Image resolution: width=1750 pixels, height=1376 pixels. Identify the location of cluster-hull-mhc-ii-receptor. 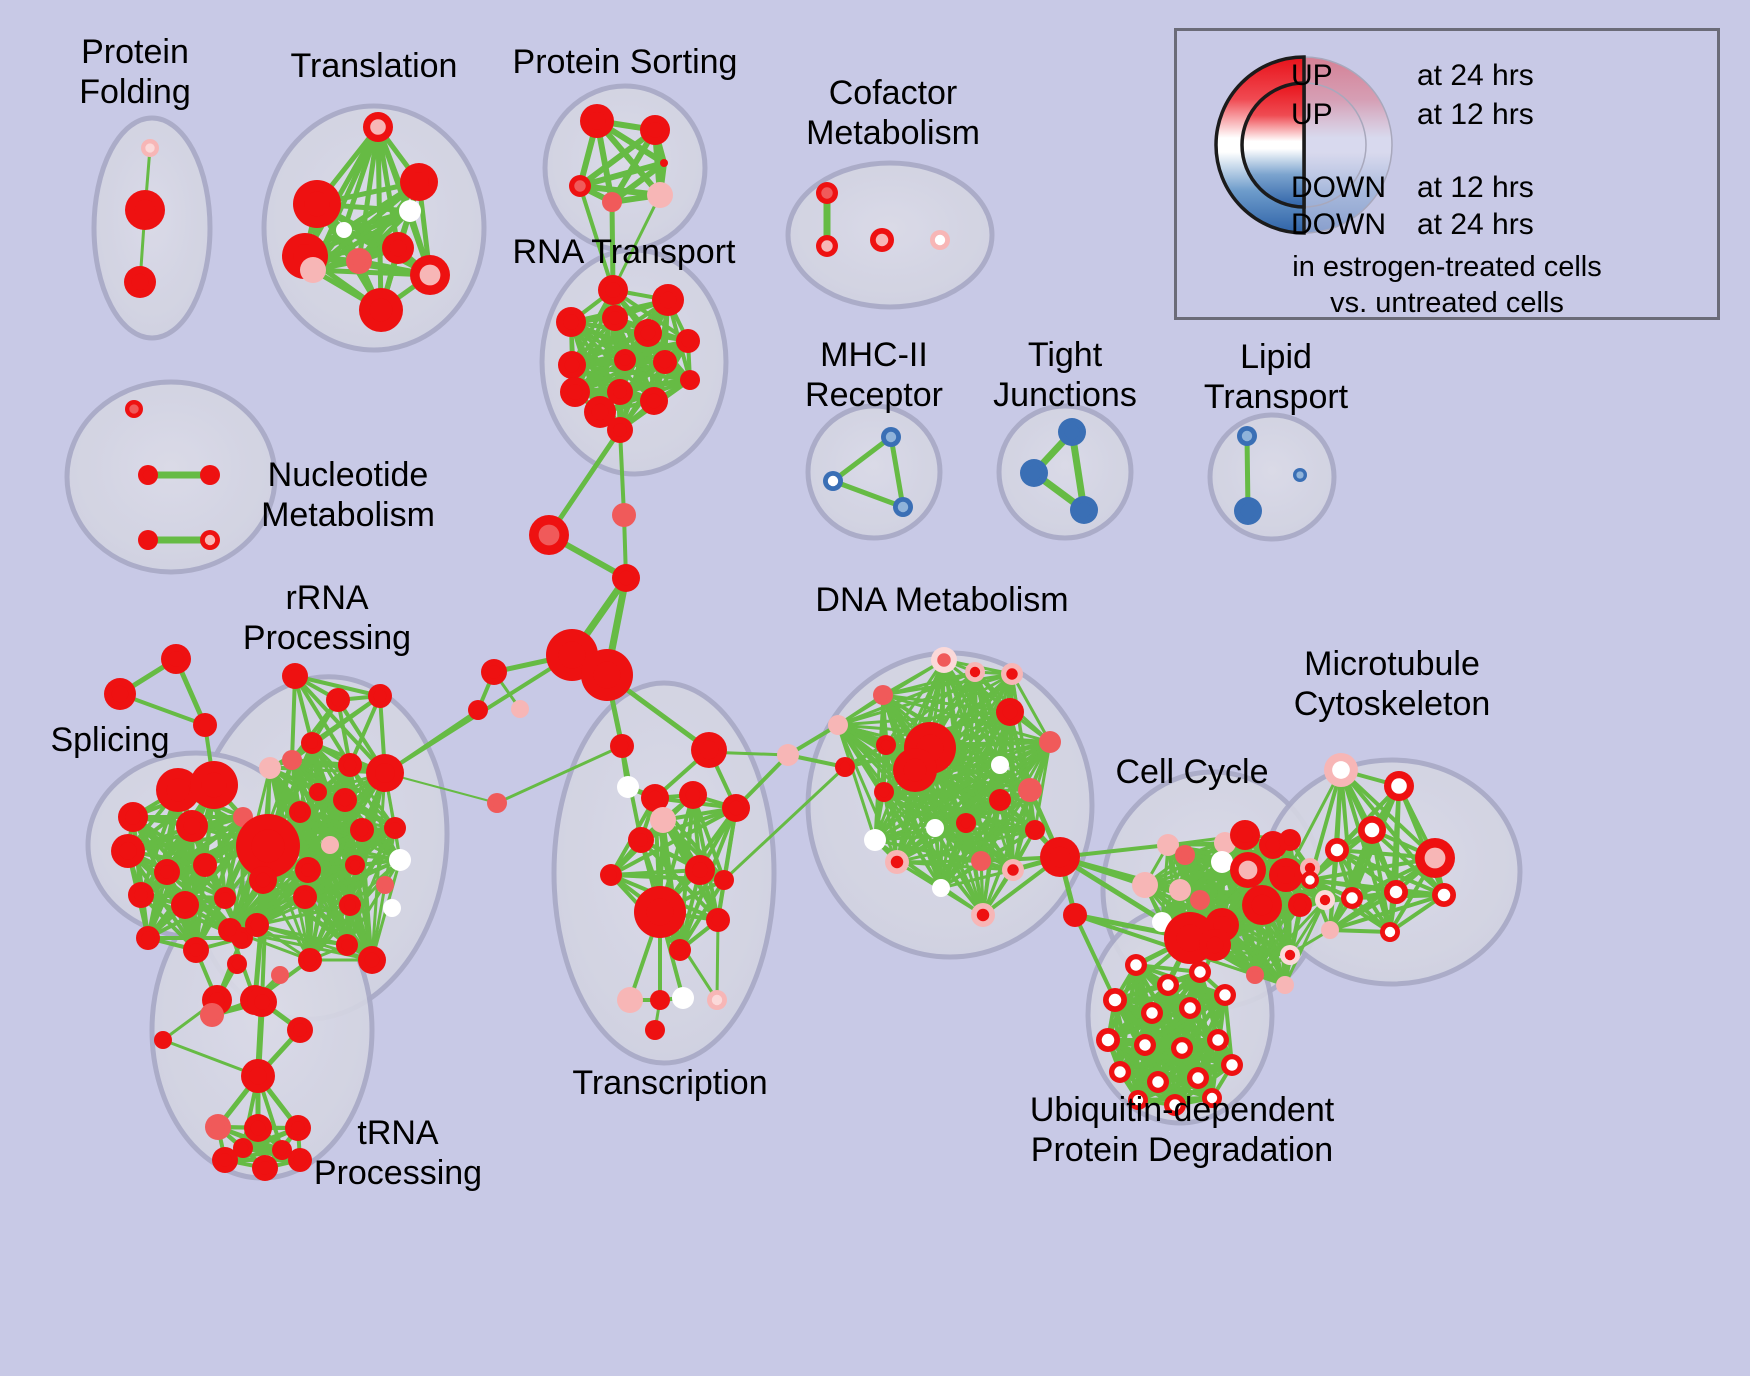
(874, 472).